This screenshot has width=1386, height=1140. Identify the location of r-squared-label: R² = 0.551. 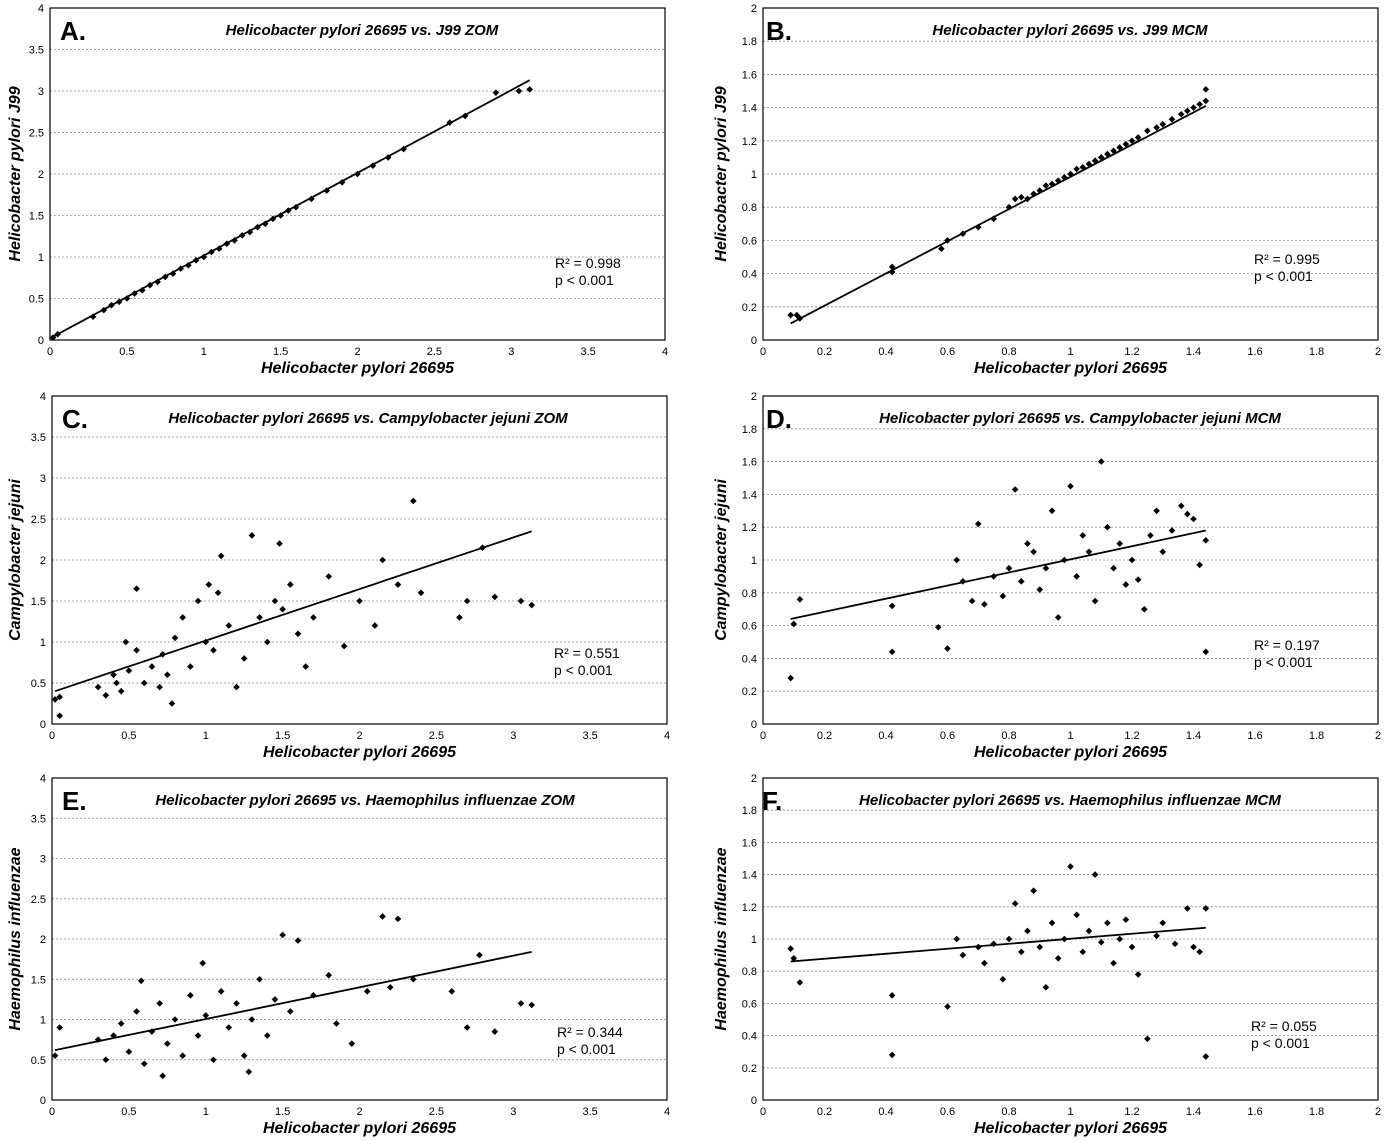
(587, 653).